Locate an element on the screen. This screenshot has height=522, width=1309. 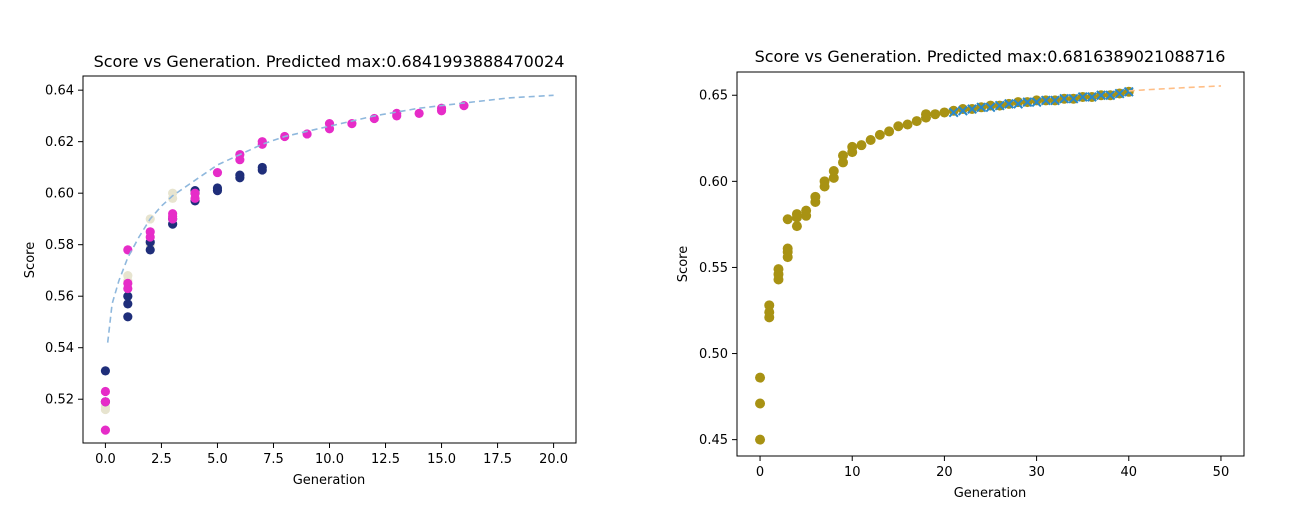
x-tick-label: 12.5 is located at coordinates (385, 459).